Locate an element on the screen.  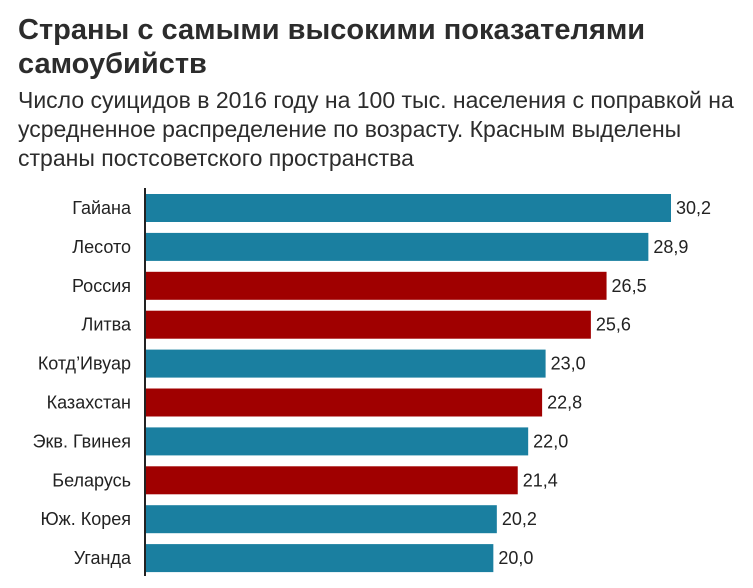
value-label: 30,2 is located at coordinates (693, 208).